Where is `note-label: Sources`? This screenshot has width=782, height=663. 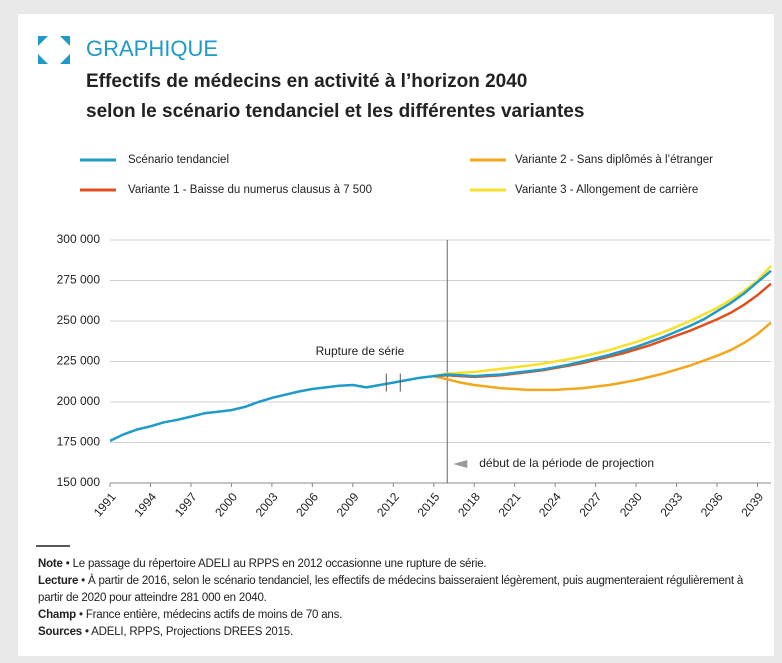
note-label: Sources is located at coordinates (60, 632).